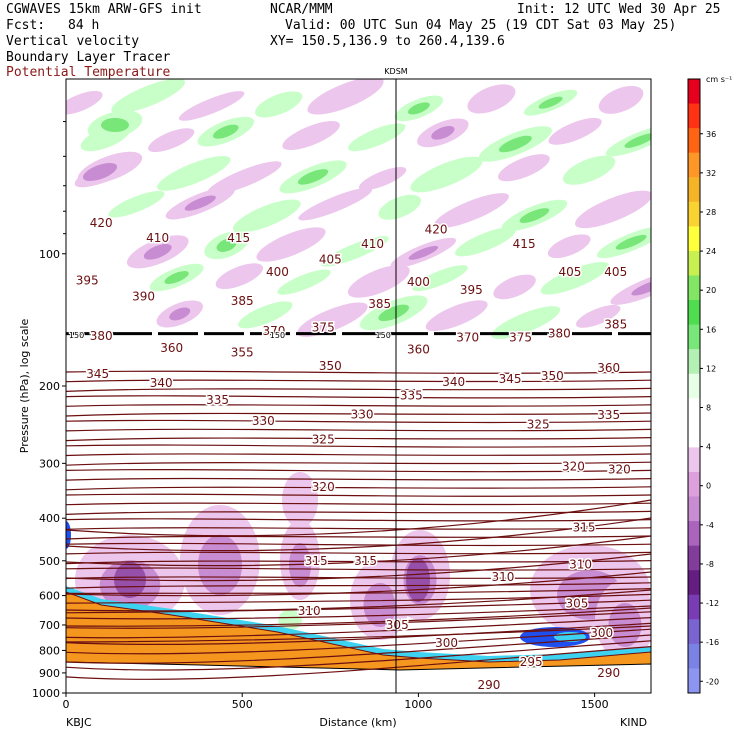 This screenshot has width=740, height=740. Describe the element at coordinates (68, 535) in the screenshot. I see `tracer-edge` at that location.